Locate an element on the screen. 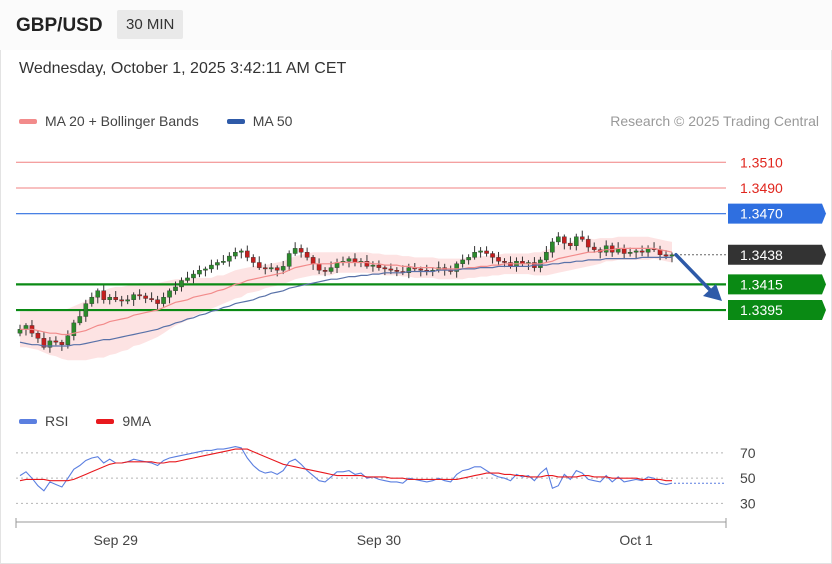 This screenshot has height=564, width=832. rsi-9ma-line is located at coordinates (345, 465).